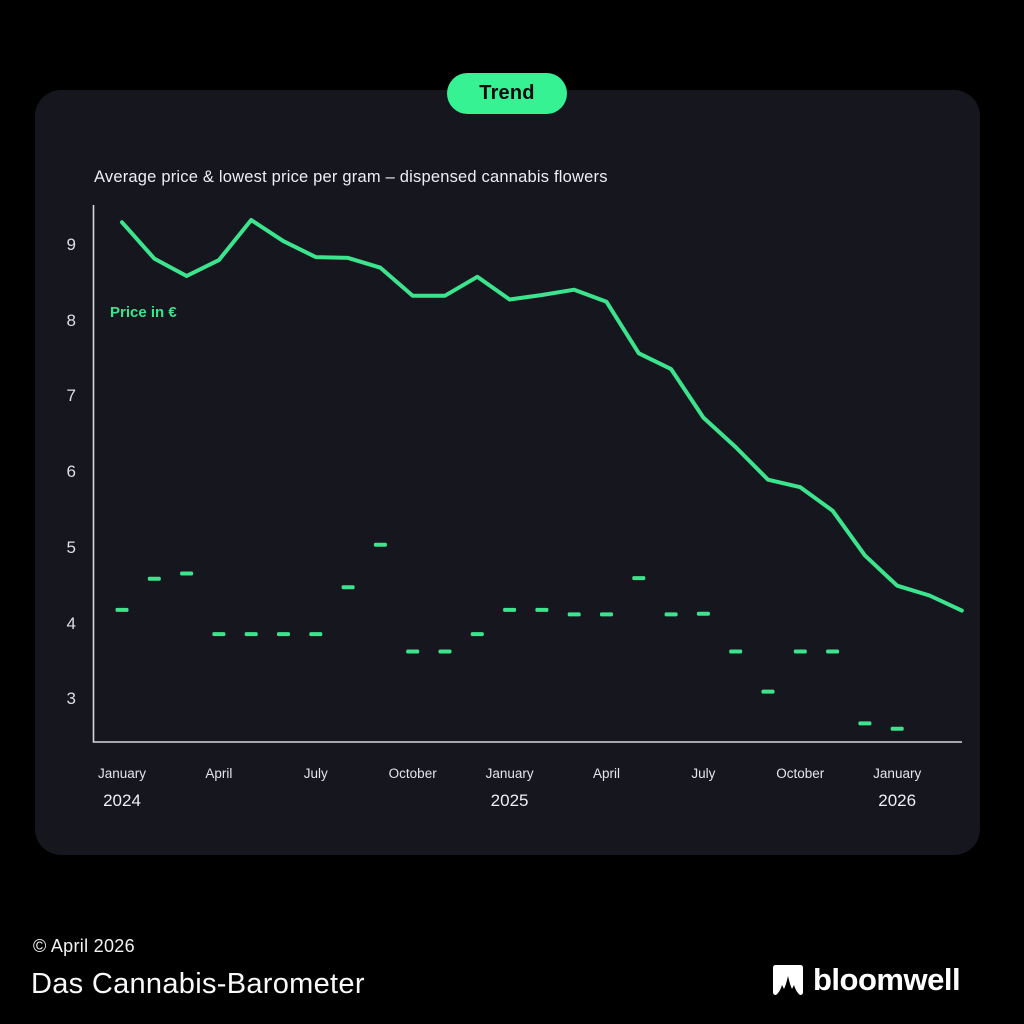  What do you see at coordinates (897, 800) in the screenshot?
I see `x-tick-year: 2026` at bounding box center [897, 800].